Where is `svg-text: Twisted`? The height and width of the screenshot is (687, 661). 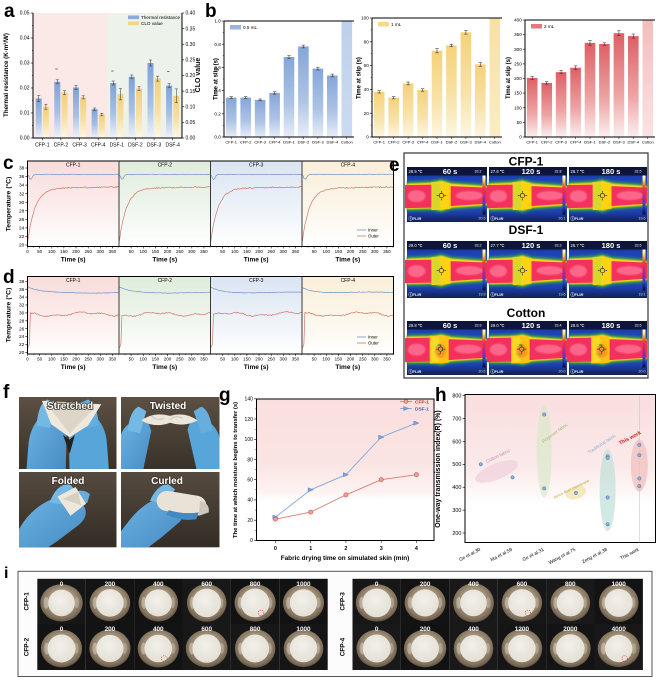 svg-text: Twisted is located at coordinates (168, 406).